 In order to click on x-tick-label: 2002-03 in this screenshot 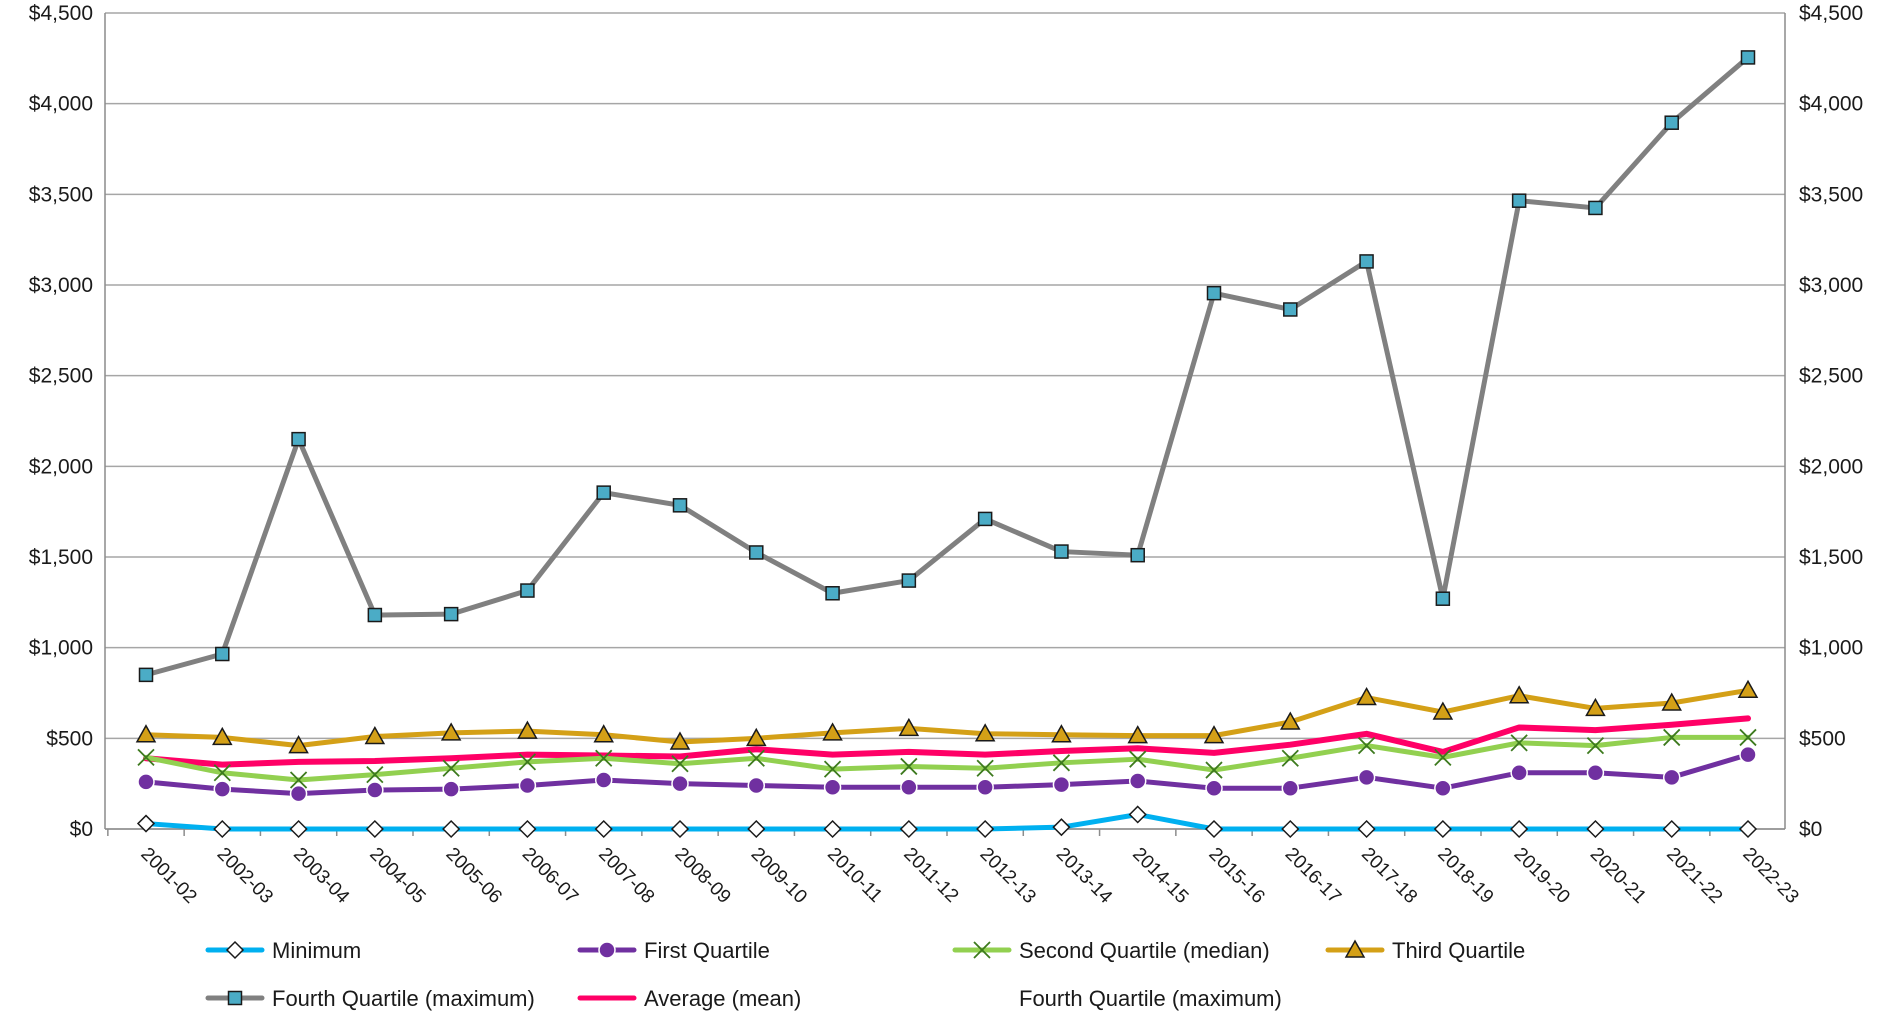, I will do `click(245, 876)`.